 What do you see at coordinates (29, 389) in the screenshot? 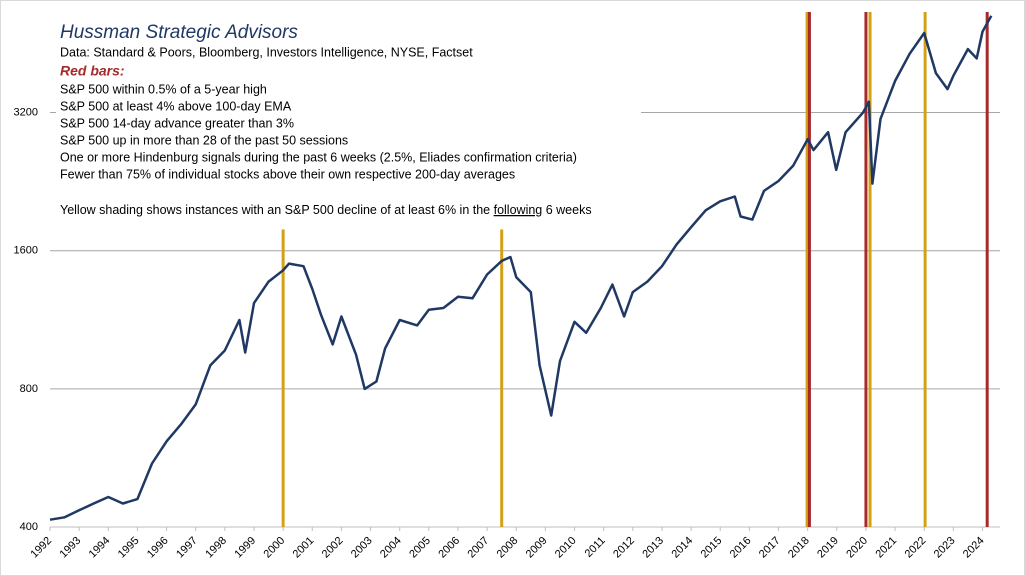
I see `y-tick-label: 800` at bounding box center [29, 389].